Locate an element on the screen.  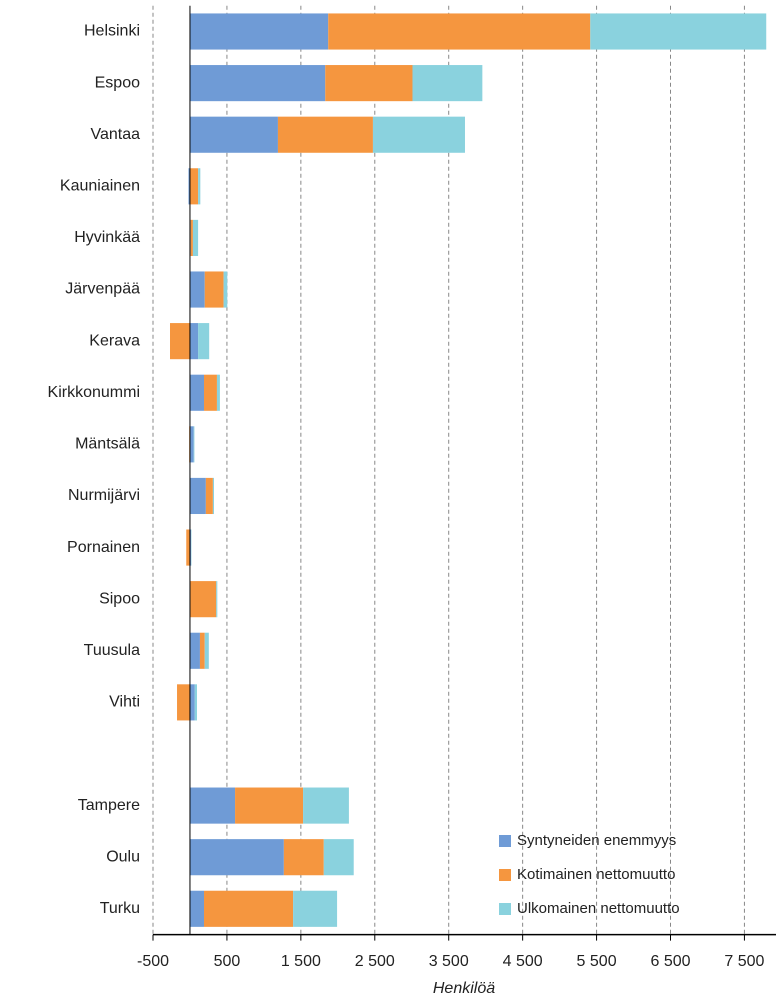
x-tick-label: 5 500 is located at coordinates (597, 961).